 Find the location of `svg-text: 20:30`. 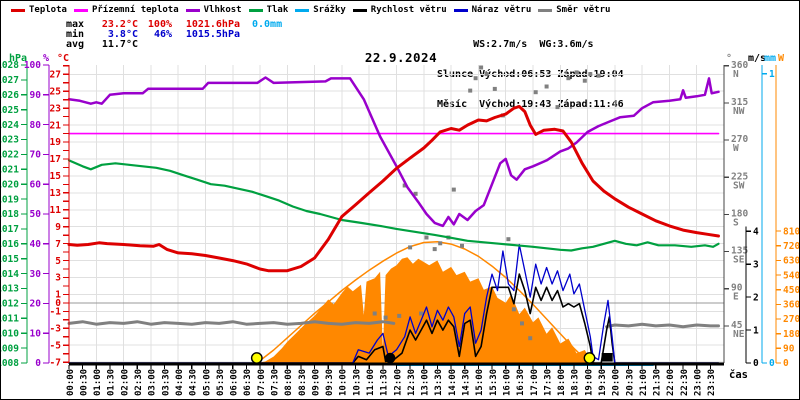

svg-text: 20:30 is located at coordinates (630, 382).